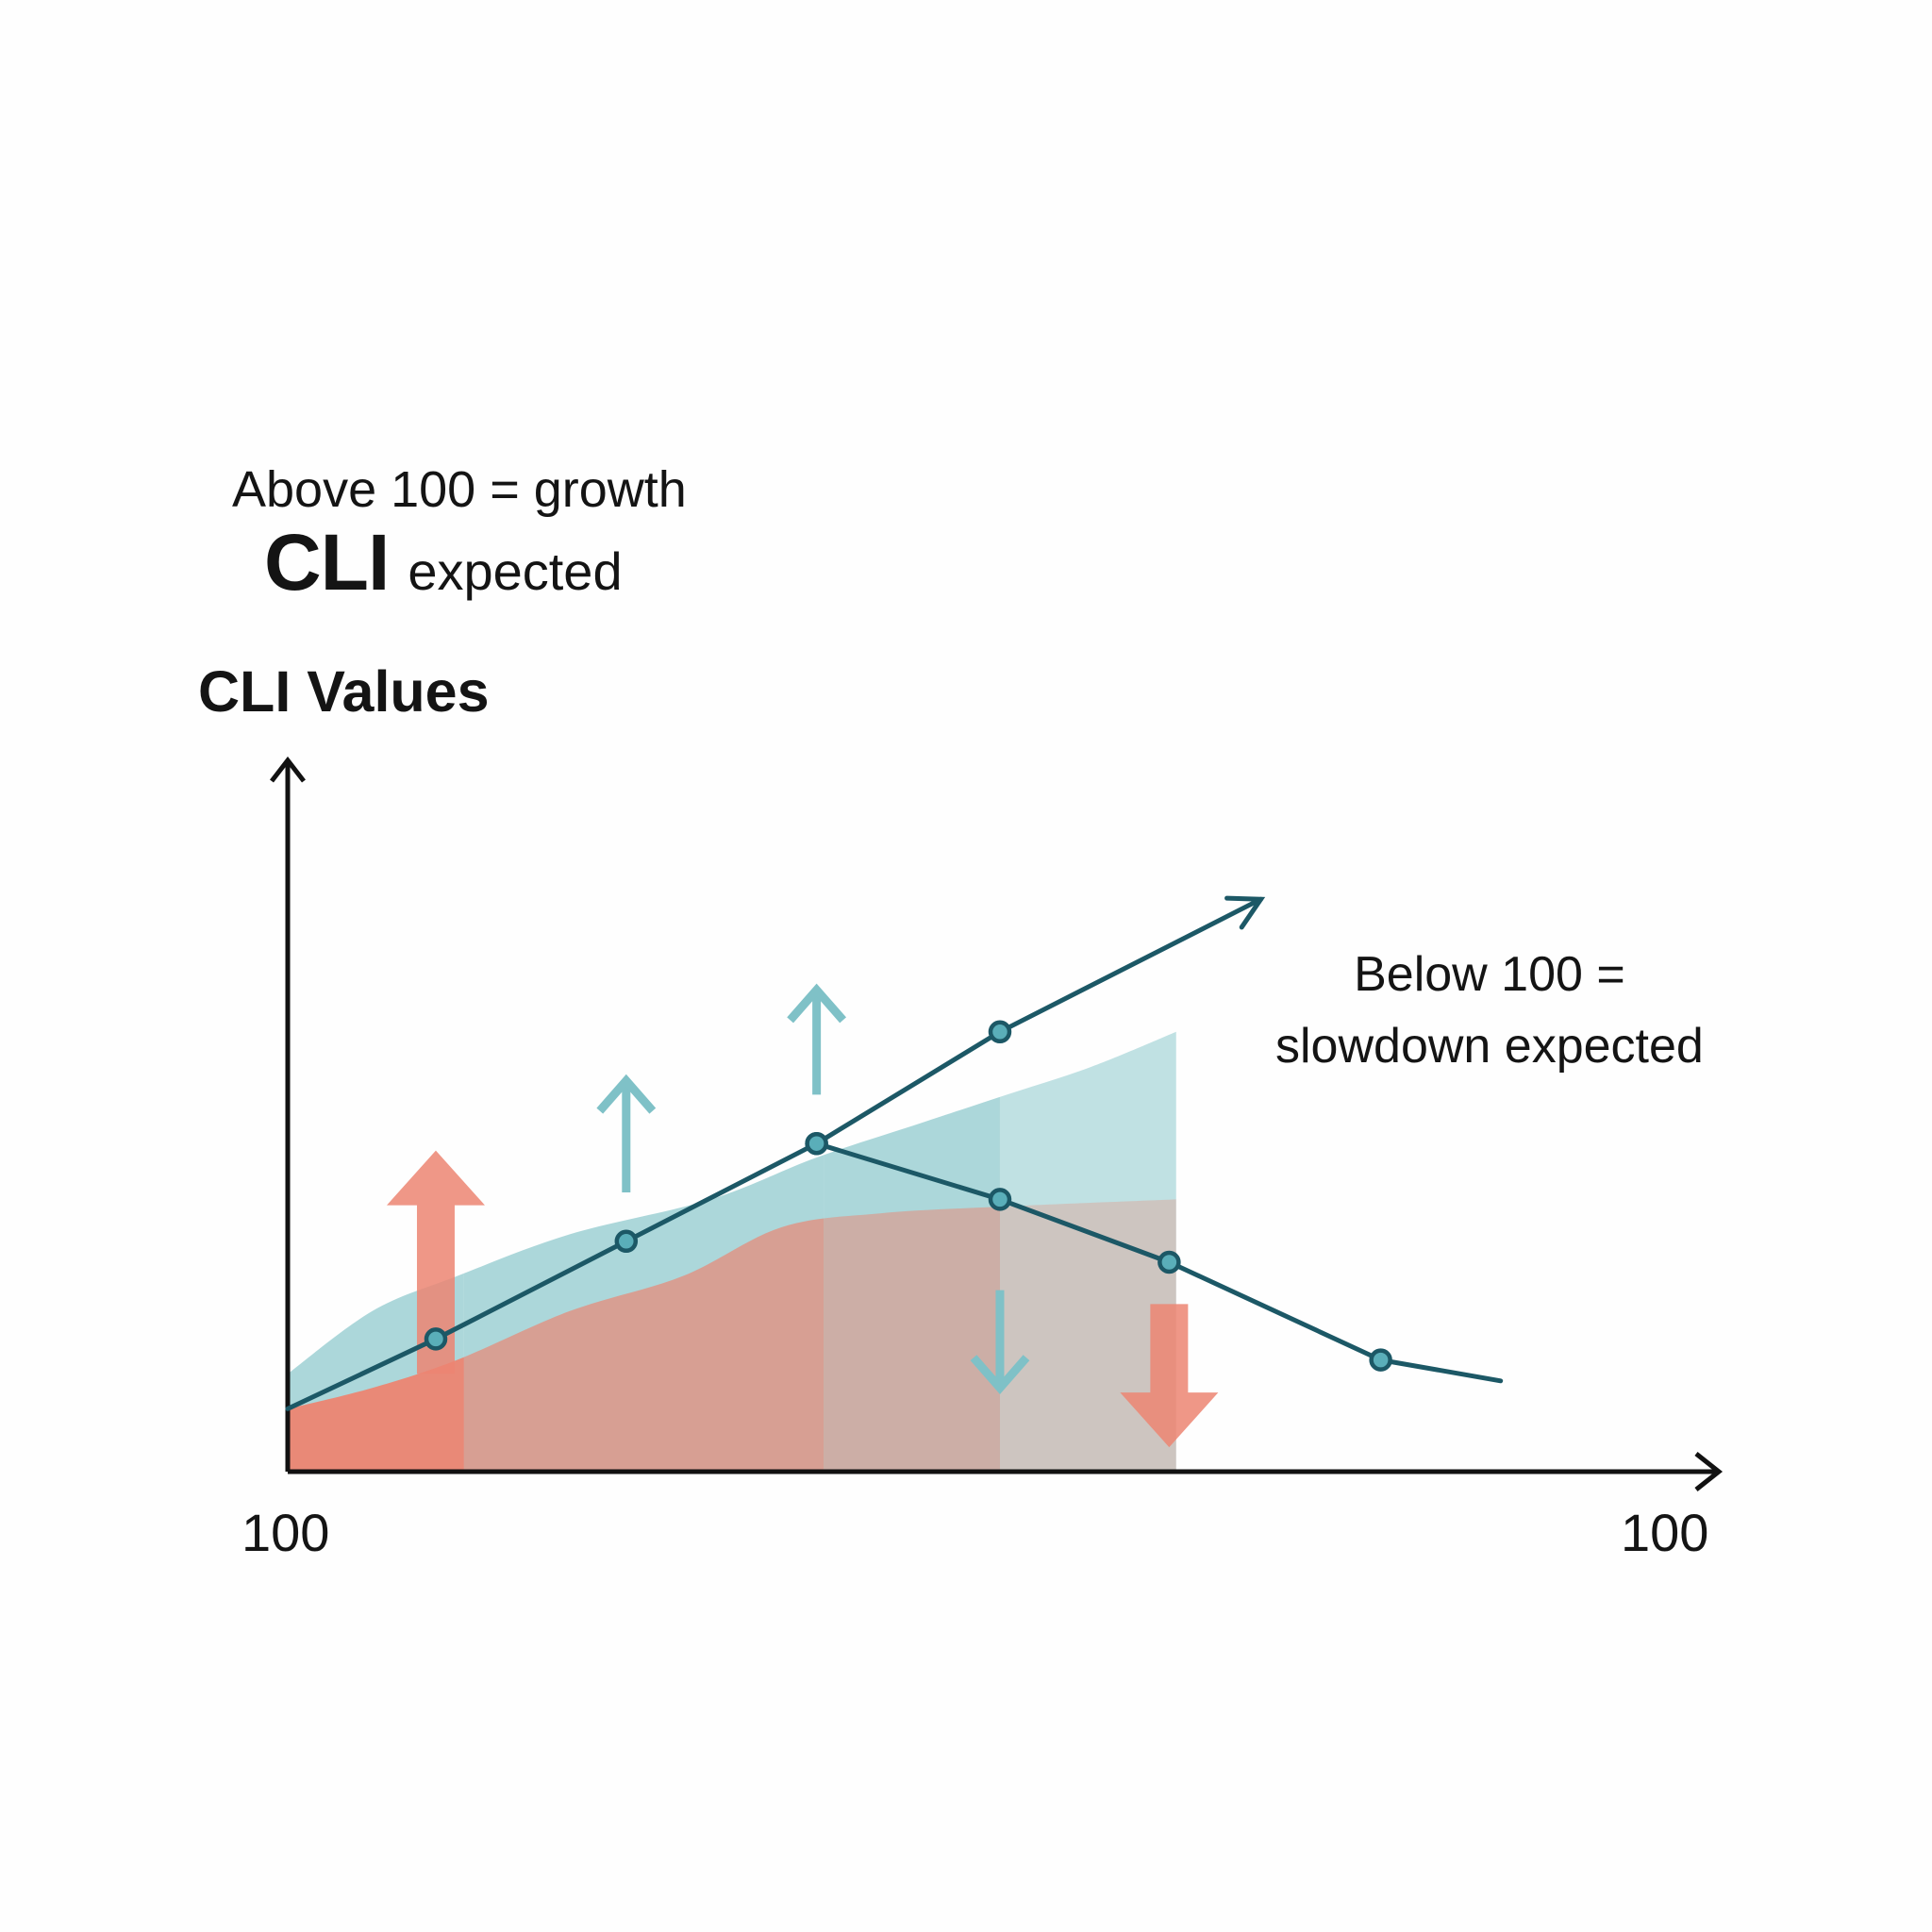  I want to click on growth-annotation: Above 100 = growth, so click(459, 490).